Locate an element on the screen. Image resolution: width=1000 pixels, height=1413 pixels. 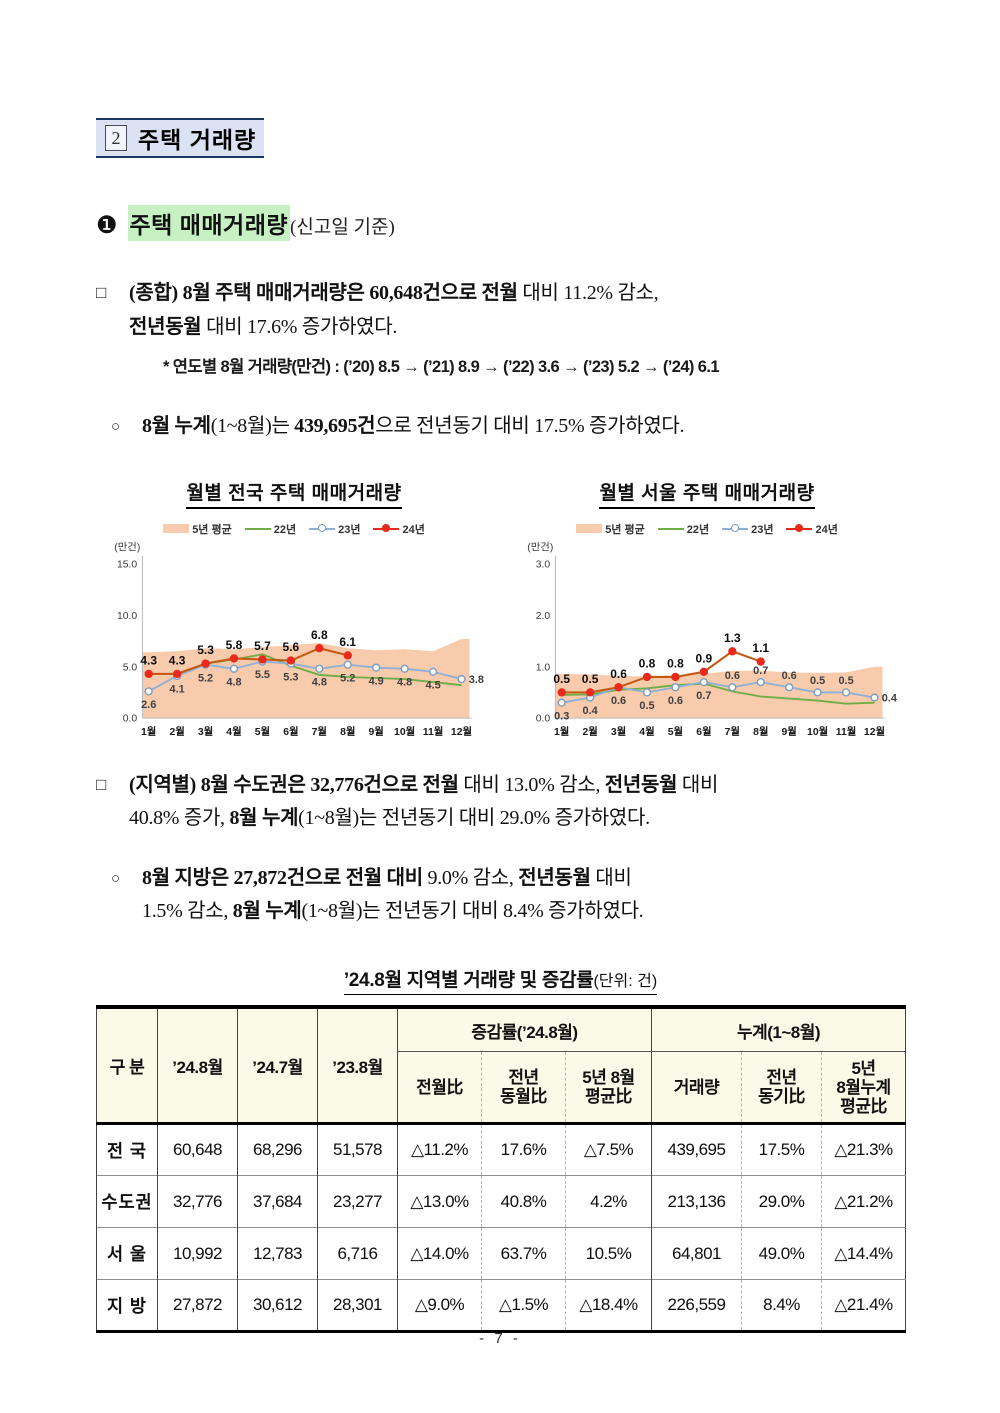
cell: 51,578 is located at coordinates (357, 1149).